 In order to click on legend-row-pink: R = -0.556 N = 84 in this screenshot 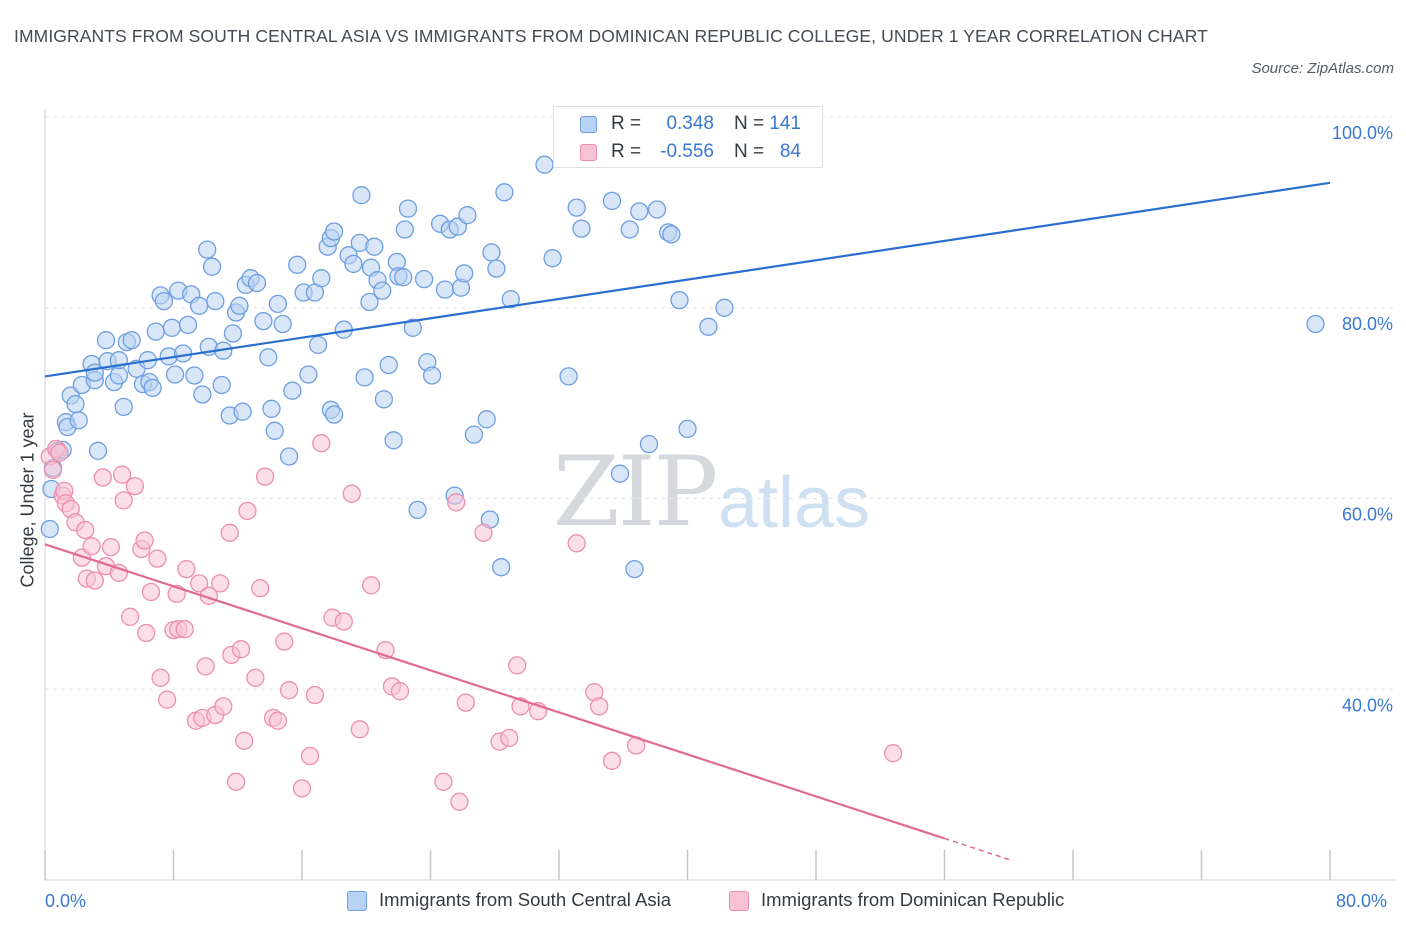, I will do `click(688, 152)`.